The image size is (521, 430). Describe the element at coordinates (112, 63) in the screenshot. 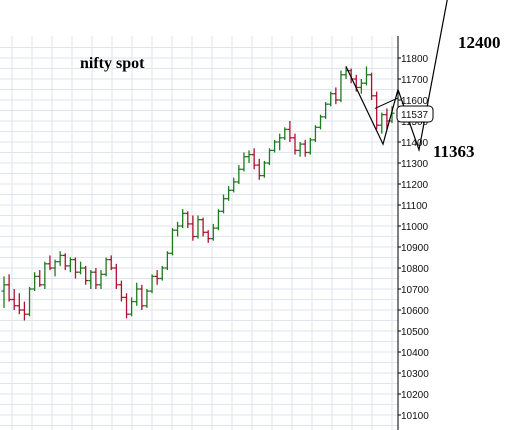

I see `chart-title: nifty spot` at that location.